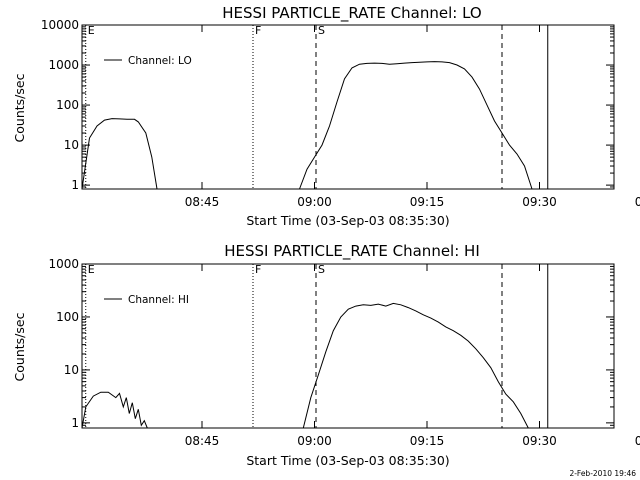 This screenshot has height=480, width=640. Describe the element at coordinates (637, 202) in the screenshot. I see `panel-lo-x-tick-label-4: 09:45` at that location.